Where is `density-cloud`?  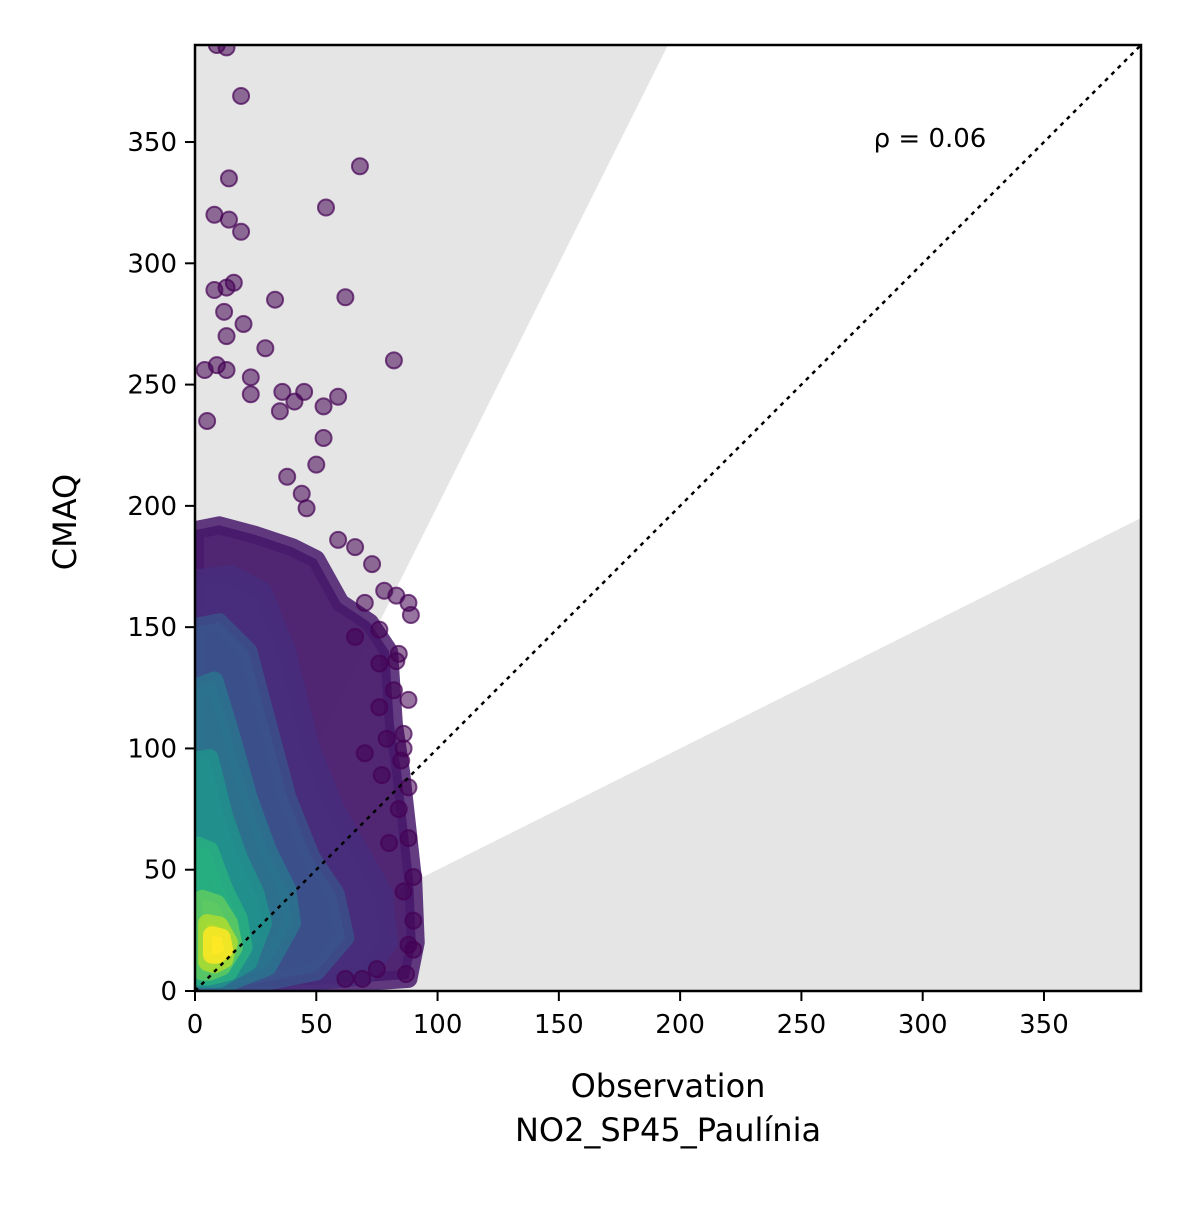
density-cloud is located at coordinates (310, 753).